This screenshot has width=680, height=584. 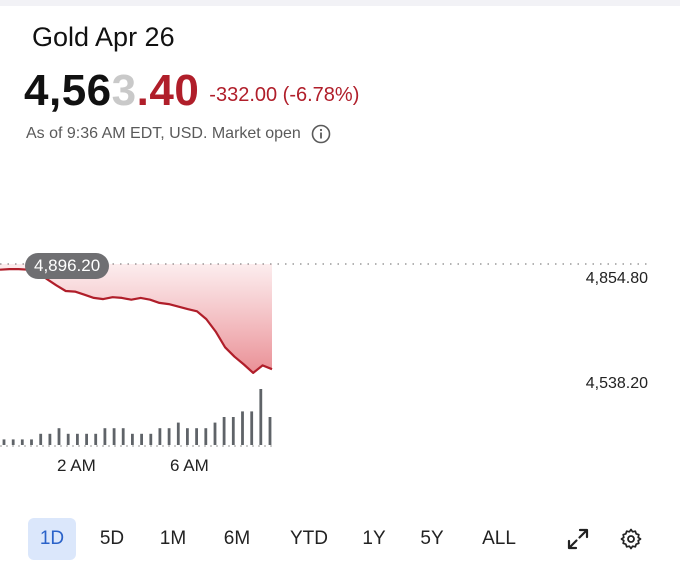 I want to click on volume-bars, so click(x=137, y=417).